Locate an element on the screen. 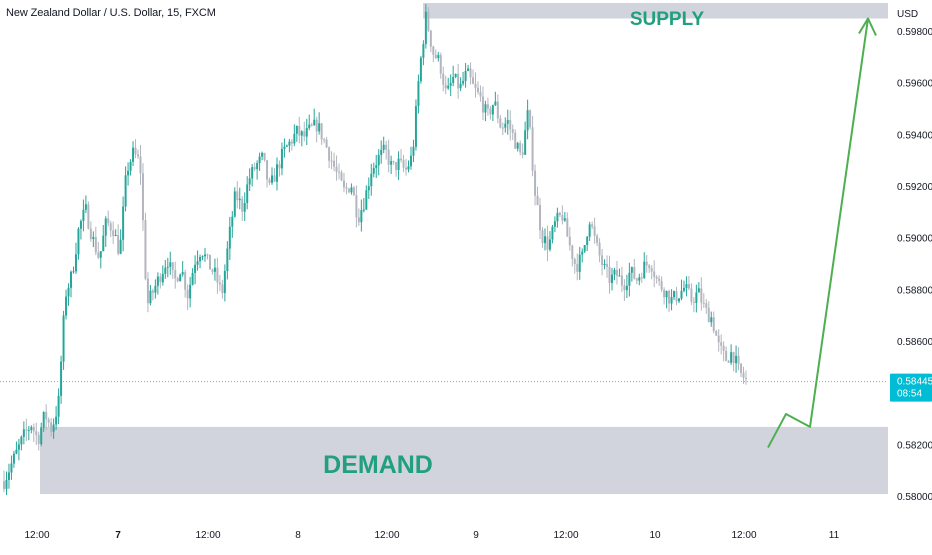  x-tick-label: 10 is located at coordinates (655, 535).